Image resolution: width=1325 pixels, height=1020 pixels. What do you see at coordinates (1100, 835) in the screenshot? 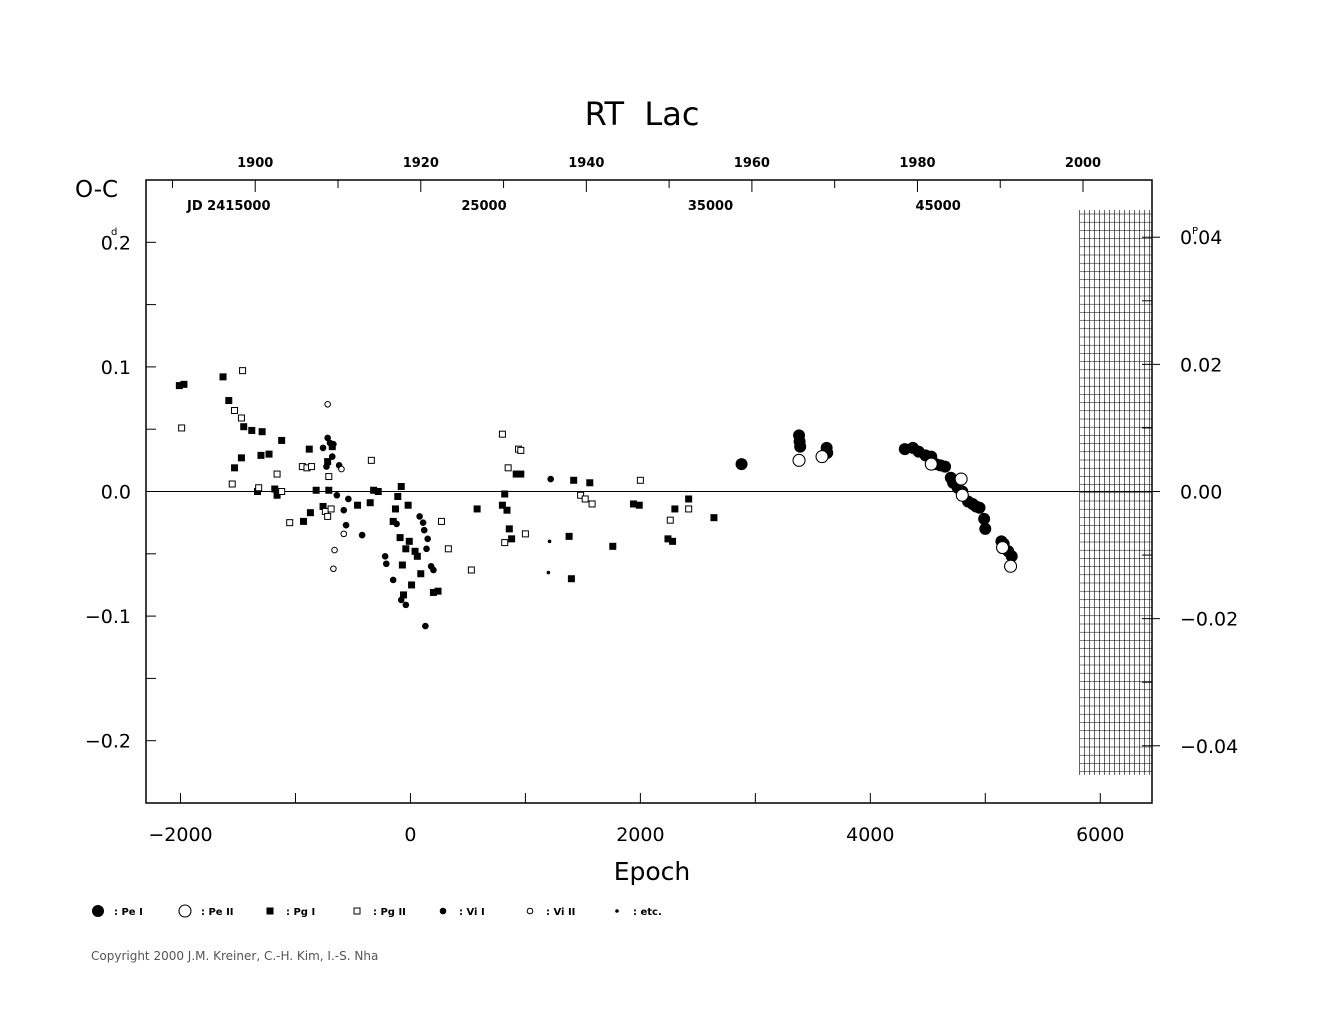
I see `x-tick-label: 6000` at bounding box center [1100, 835].